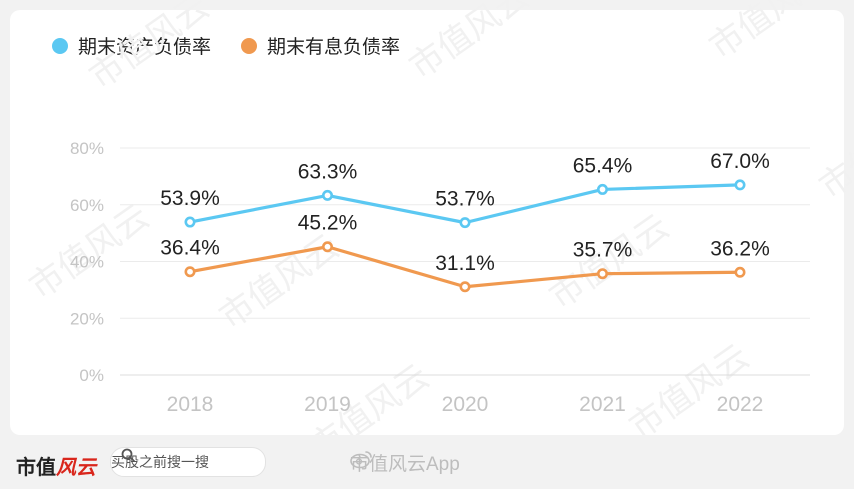  What do you see at coordinates (226, 45) in the screenshot?
I see `chart-legend: 期末资产负债率 期末有息负债率` at bounding box center [226, 45].